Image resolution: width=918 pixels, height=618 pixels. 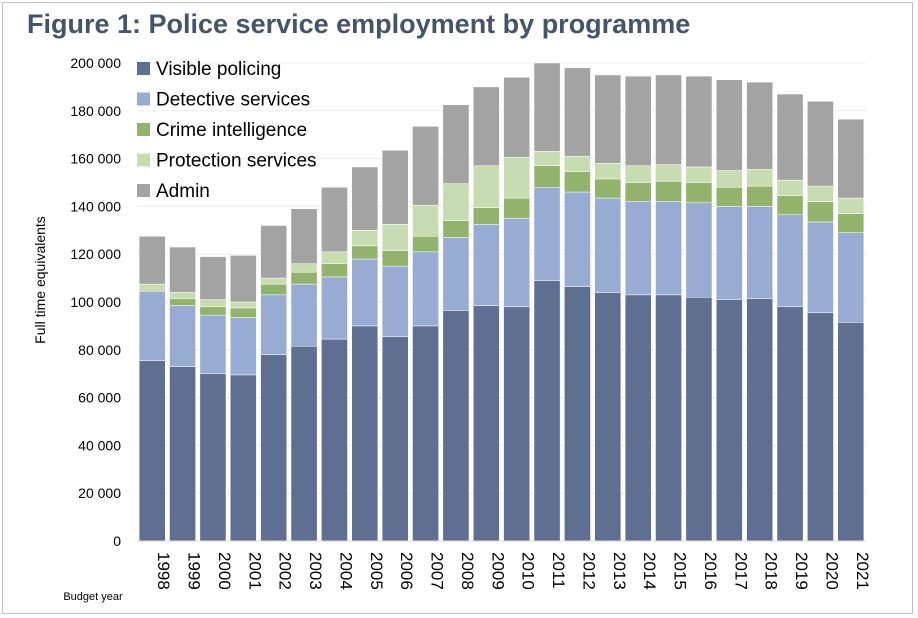 I want to click on y-tick-label: 160 000, so click(x=95, y=159).